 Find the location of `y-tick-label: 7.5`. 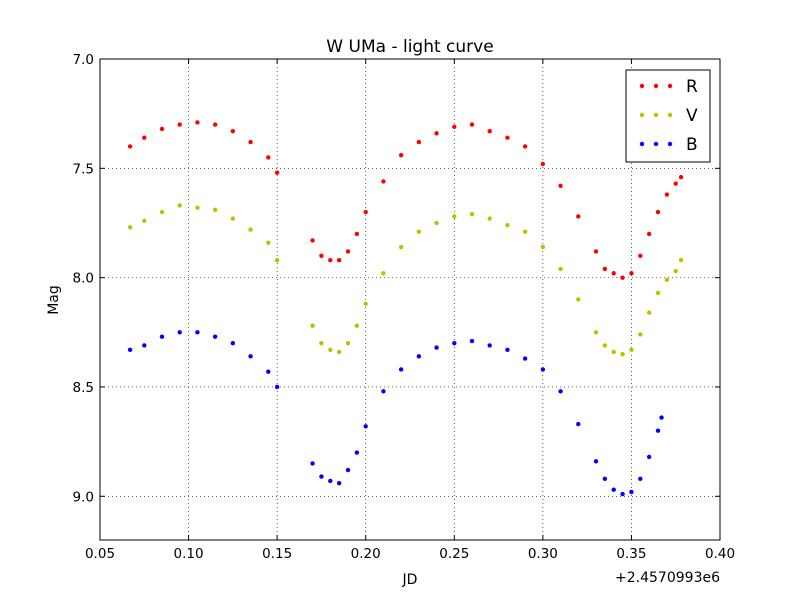

y-tick-label: 7.5 is located at coordinates (83, 169).